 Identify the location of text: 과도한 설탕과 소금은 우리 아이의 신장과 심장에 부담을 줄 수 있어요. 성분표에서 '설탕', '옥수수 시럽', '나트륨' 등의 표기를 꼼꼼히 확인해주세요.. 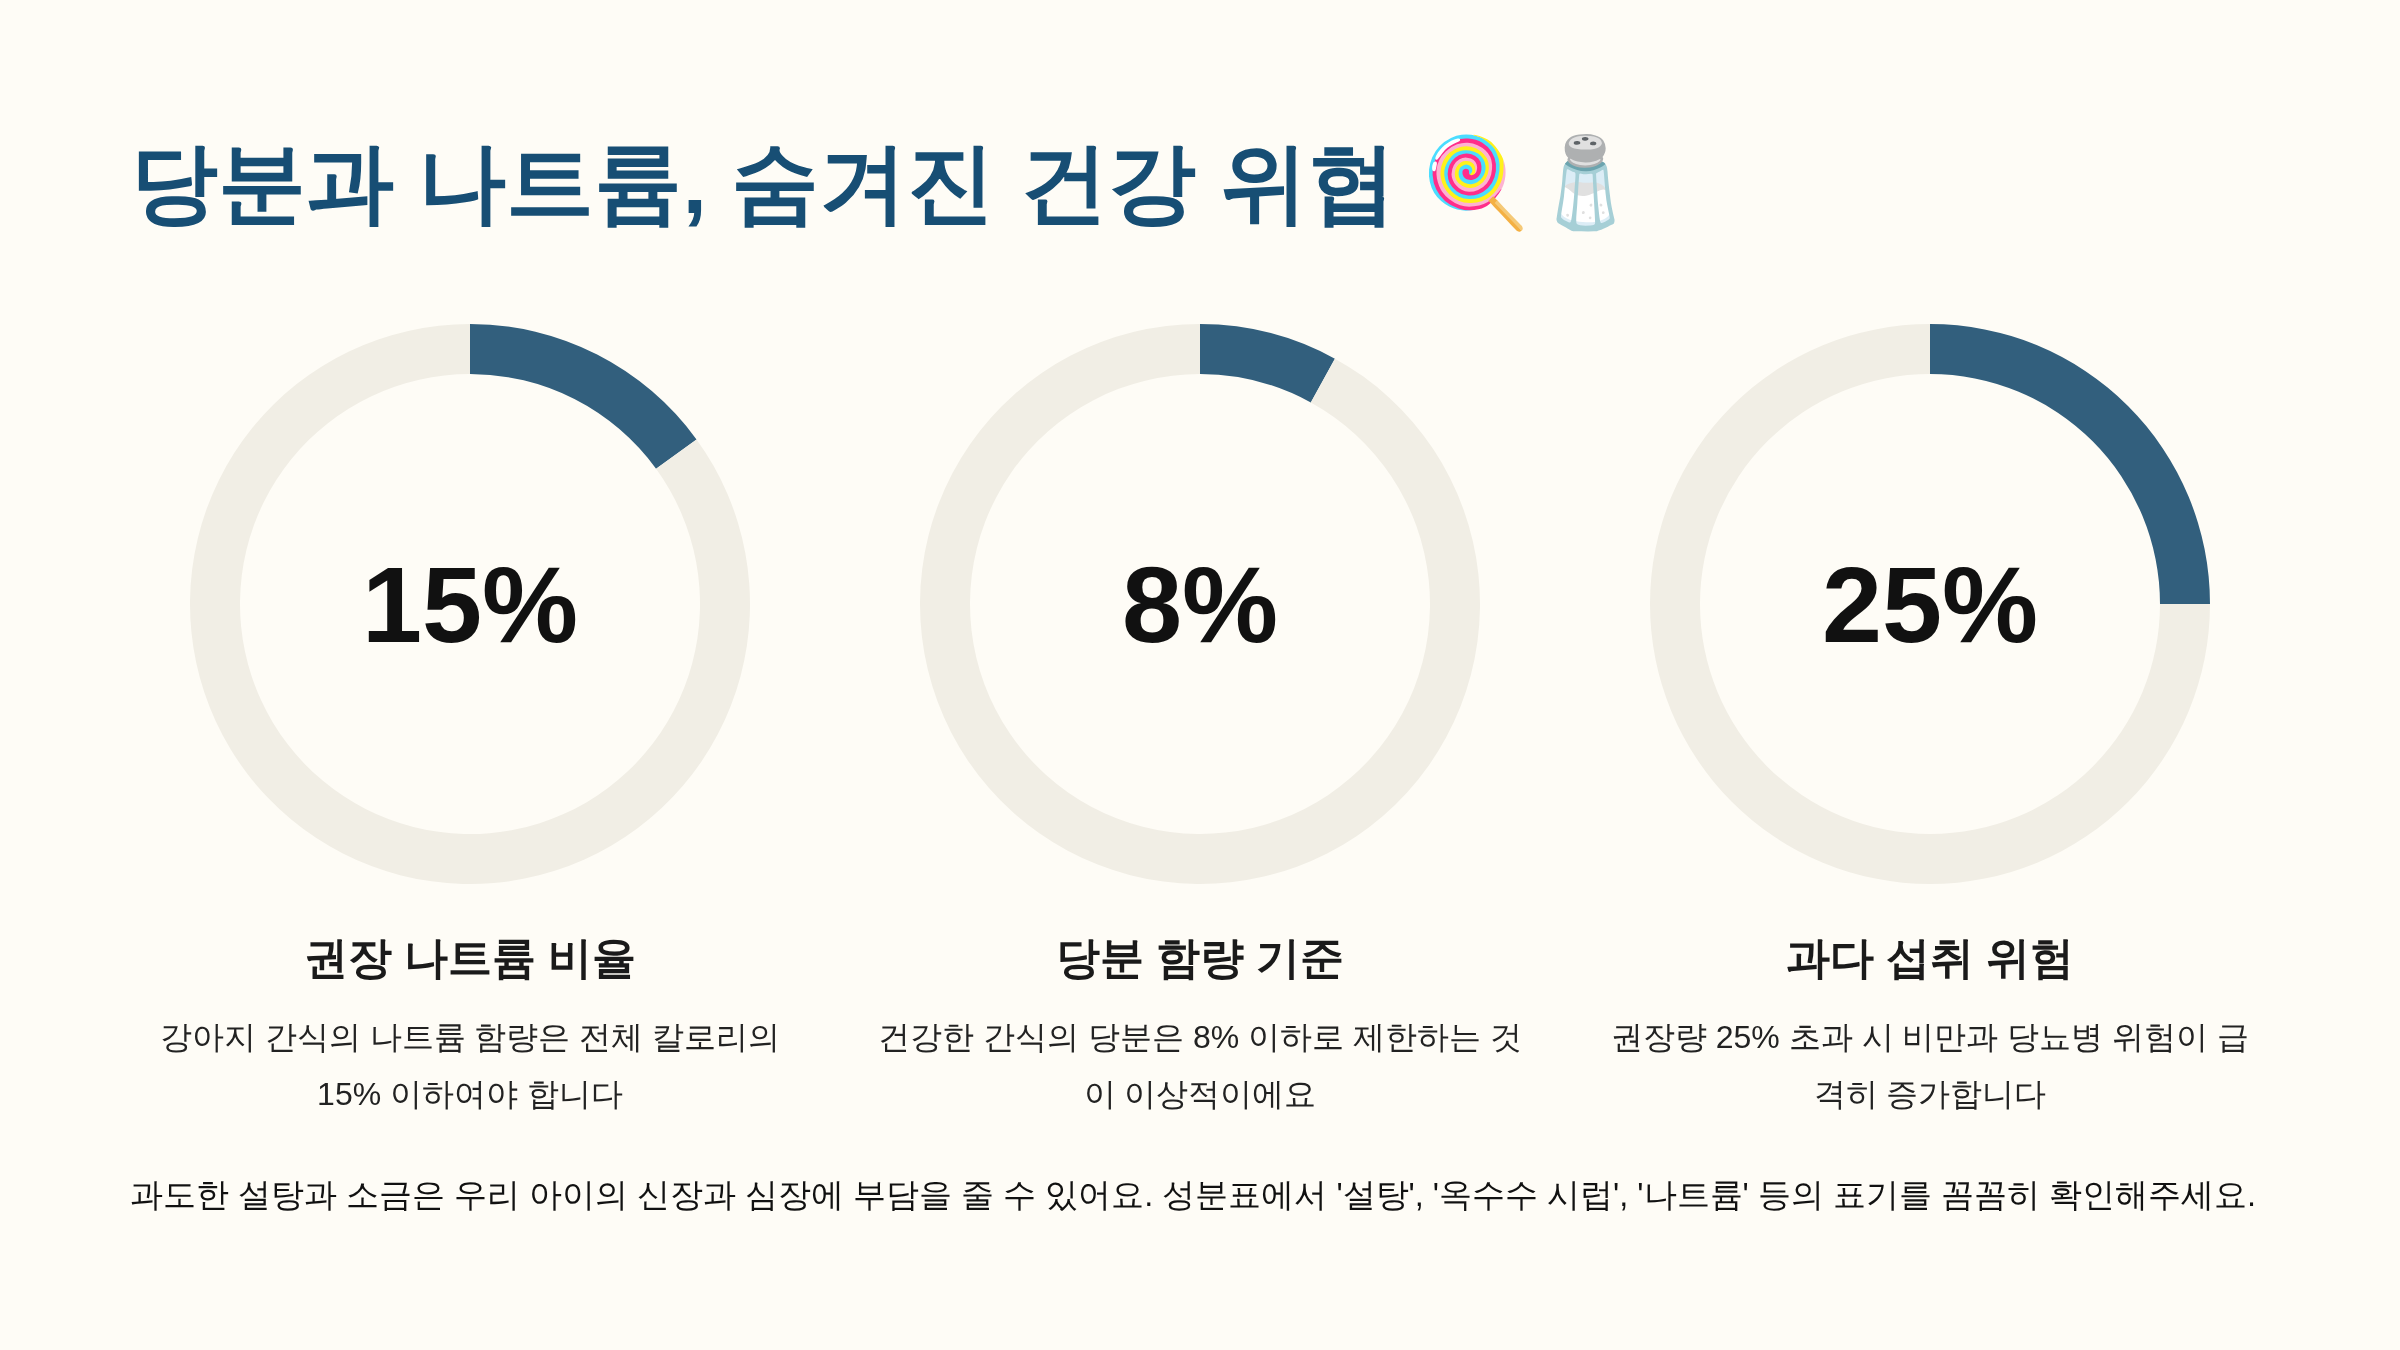
(1193, 1195).